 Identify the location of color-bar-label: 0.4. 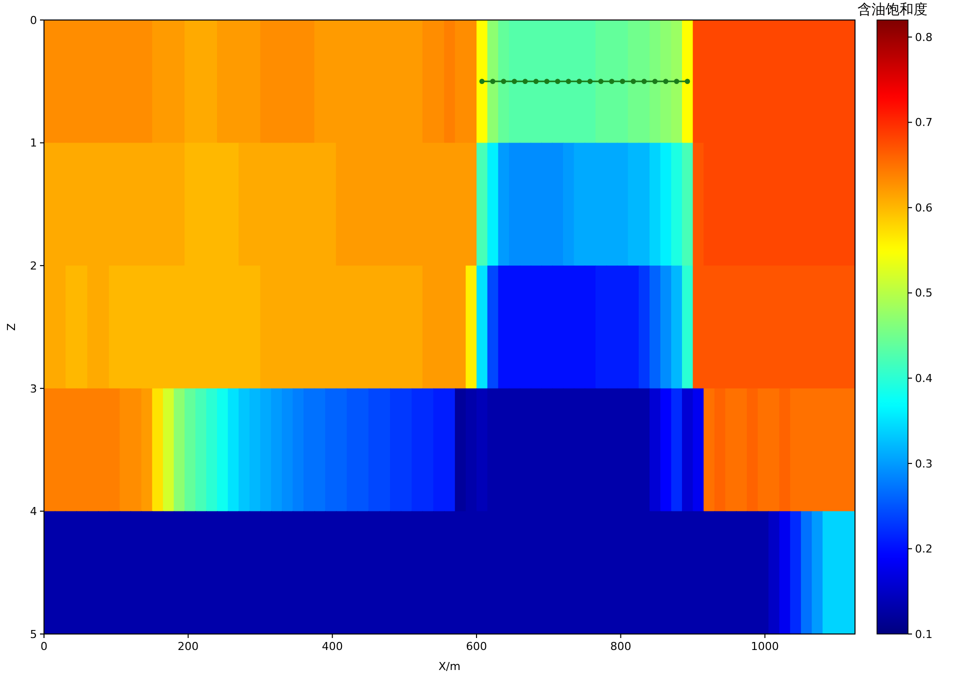
(923, 379).